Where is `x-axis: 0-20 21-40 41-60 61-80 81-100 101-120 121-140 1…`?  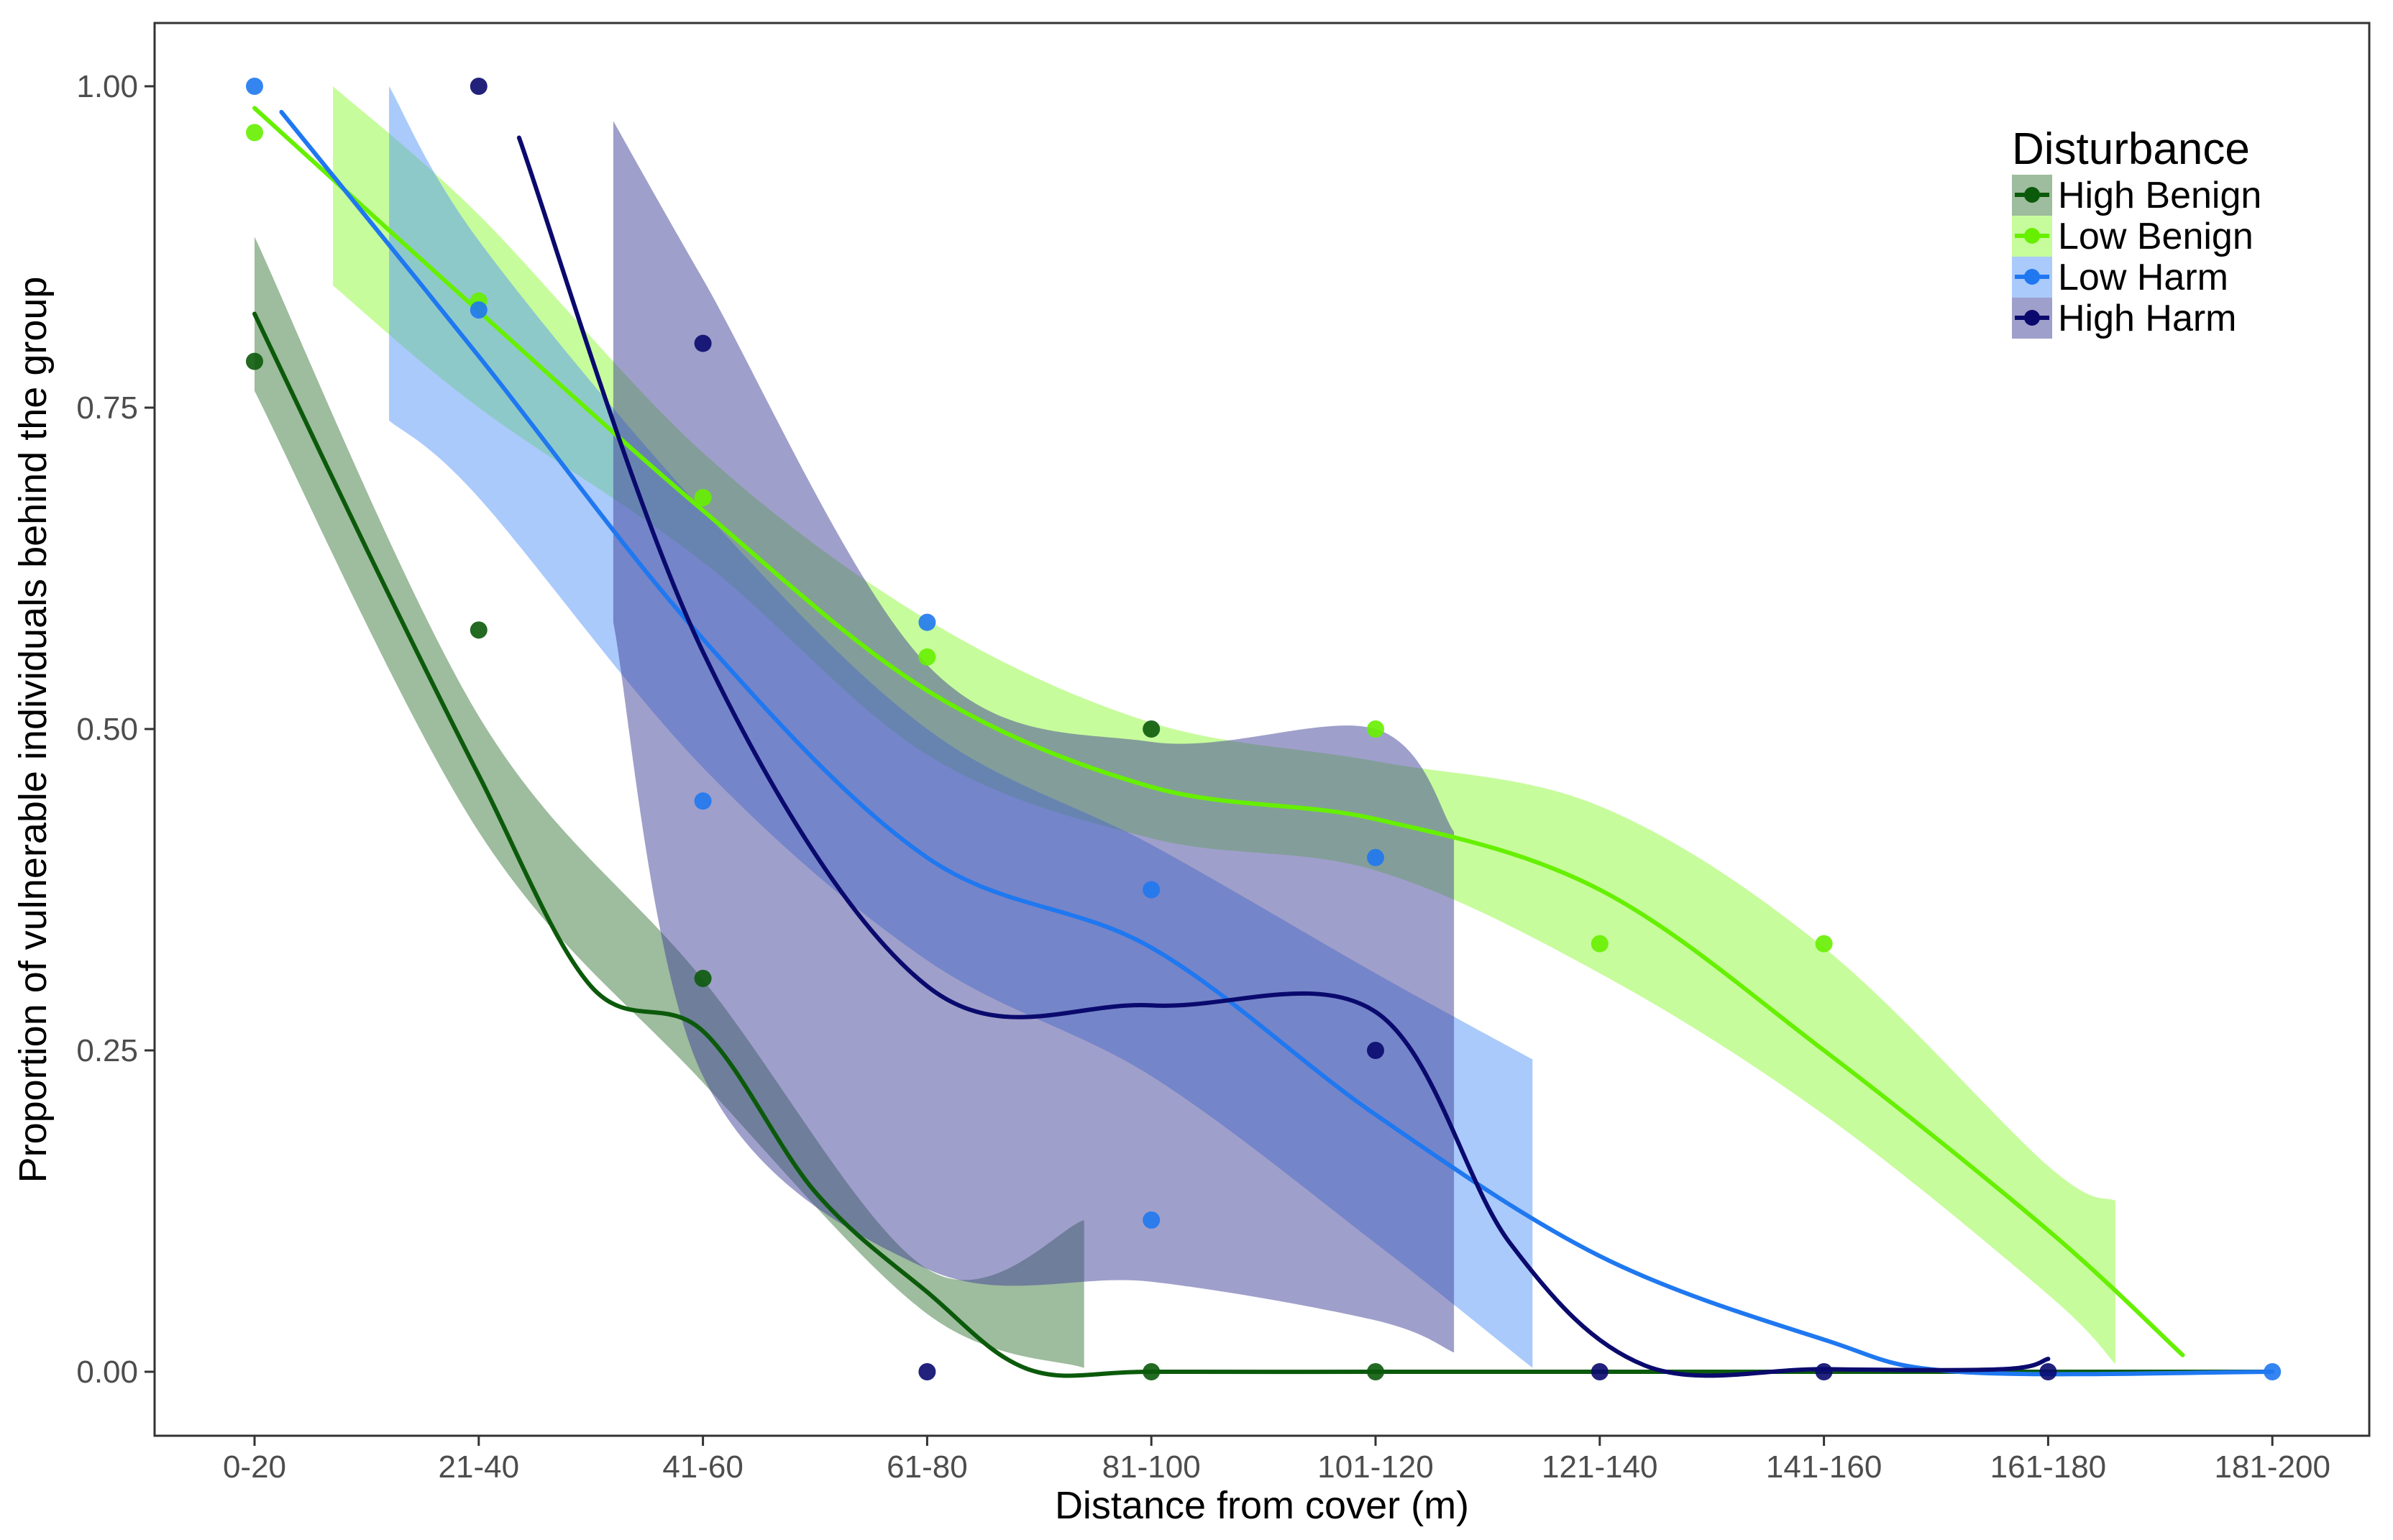
x-axis: 0-20 21-40 41-60 61-80 81-100 101-120 121-140 1… is located at coordinates (1276, 1460).